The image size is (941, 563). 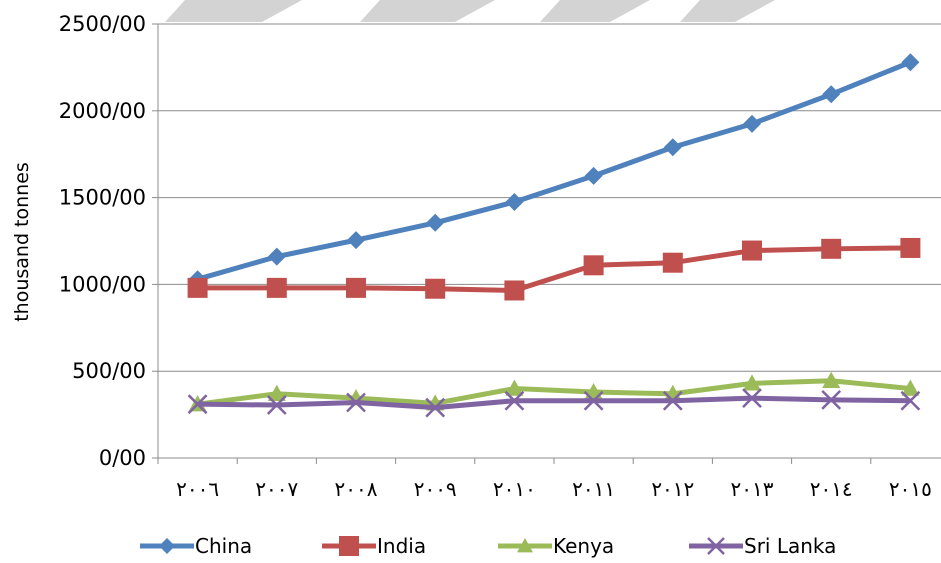 I want to click on watermark-stripes, so click(x=470, y=11).